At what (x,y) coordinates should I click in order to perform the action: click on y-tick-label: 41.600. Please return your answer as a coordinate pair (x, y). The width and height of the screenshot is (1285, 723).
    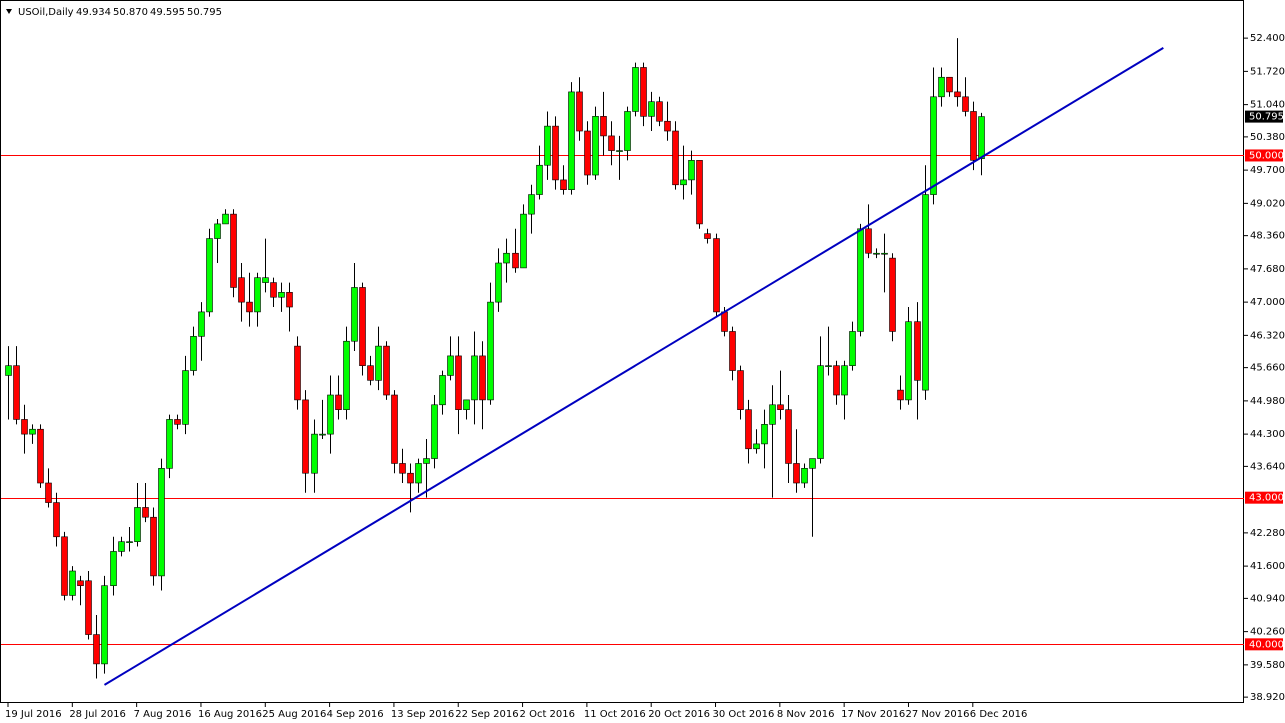
    Looking at the image, I should click on (1267, 566).